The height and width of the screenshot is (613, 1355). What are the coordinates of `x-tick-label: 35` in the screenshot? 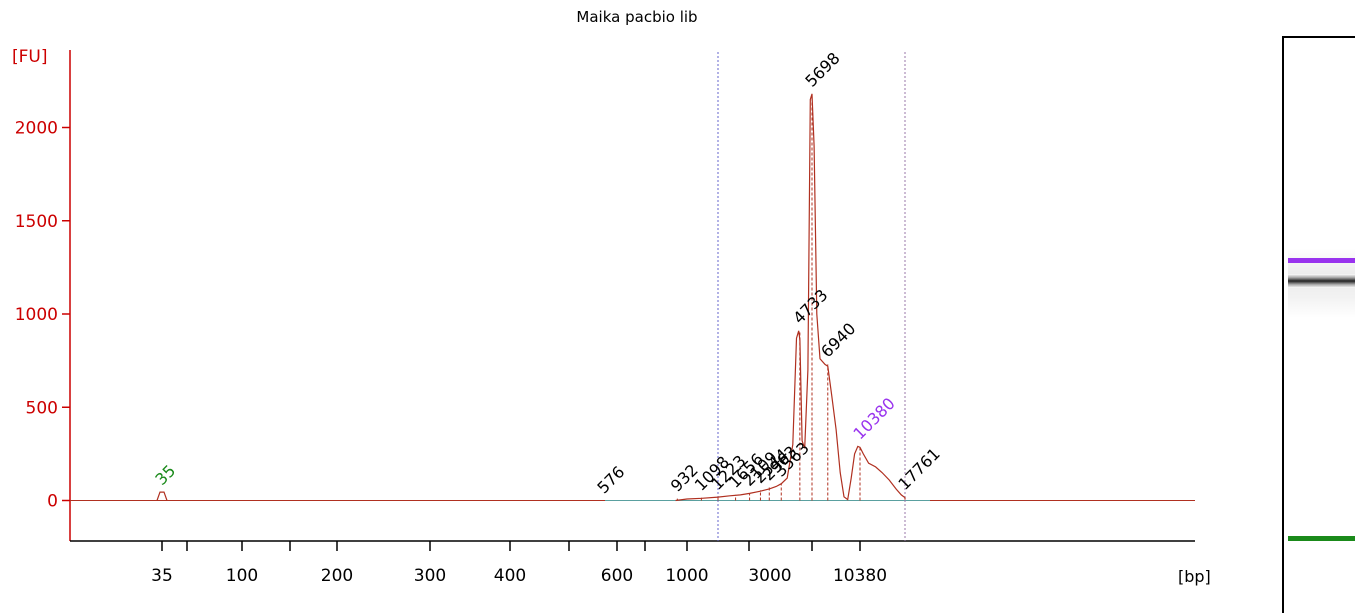 It's located at (162, 576).